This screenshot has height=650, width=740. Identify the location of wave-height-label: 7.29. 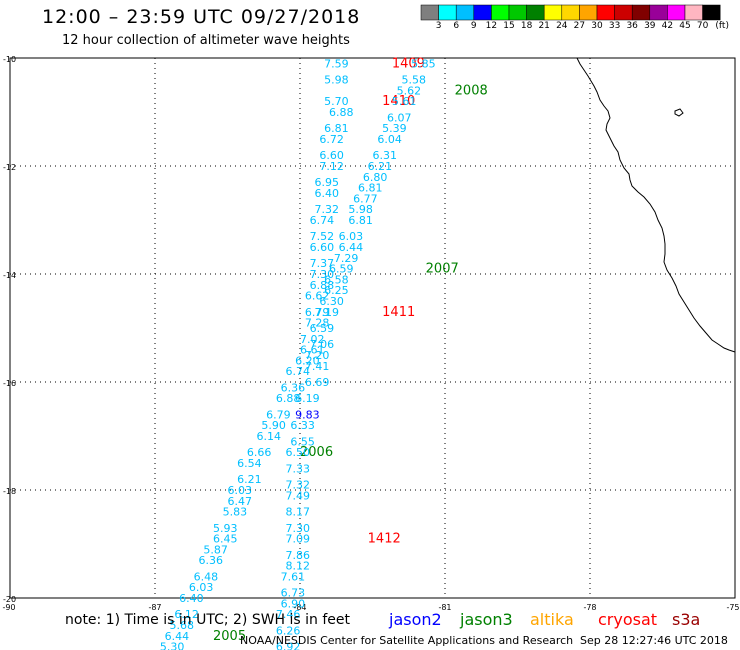
(346, 258).